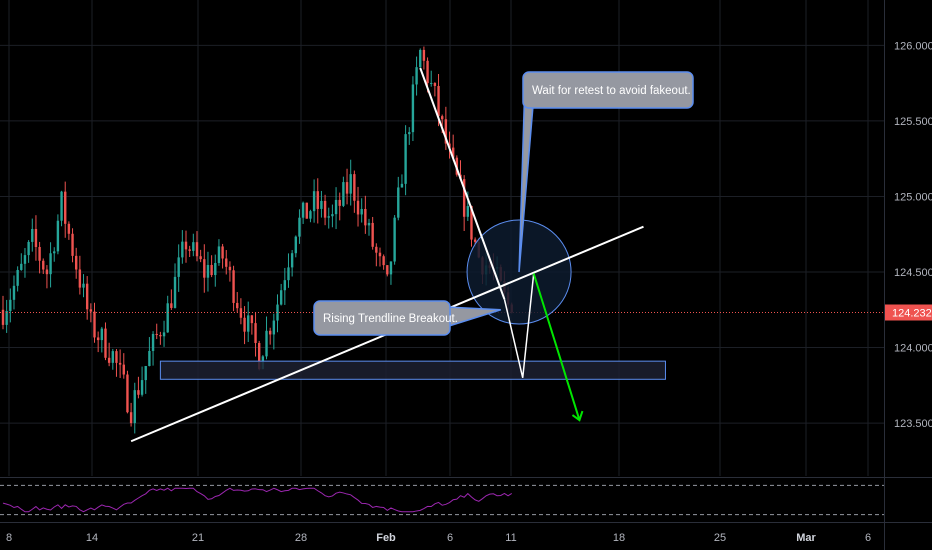 This screenshot has width=932, height=550. What do you see at coordinates (257, 500) in the screenshot?
I see `rsi-line` at bounding box center [257, 500].